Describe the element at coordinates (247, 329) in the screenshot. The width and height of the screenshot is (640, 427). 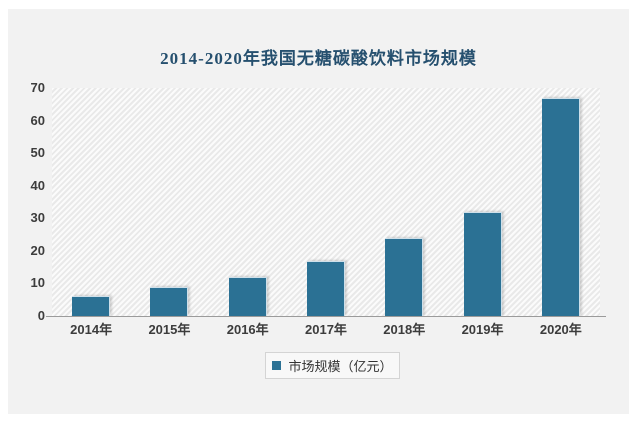
I see `x-axis-tick-label: 2016年` at that location.